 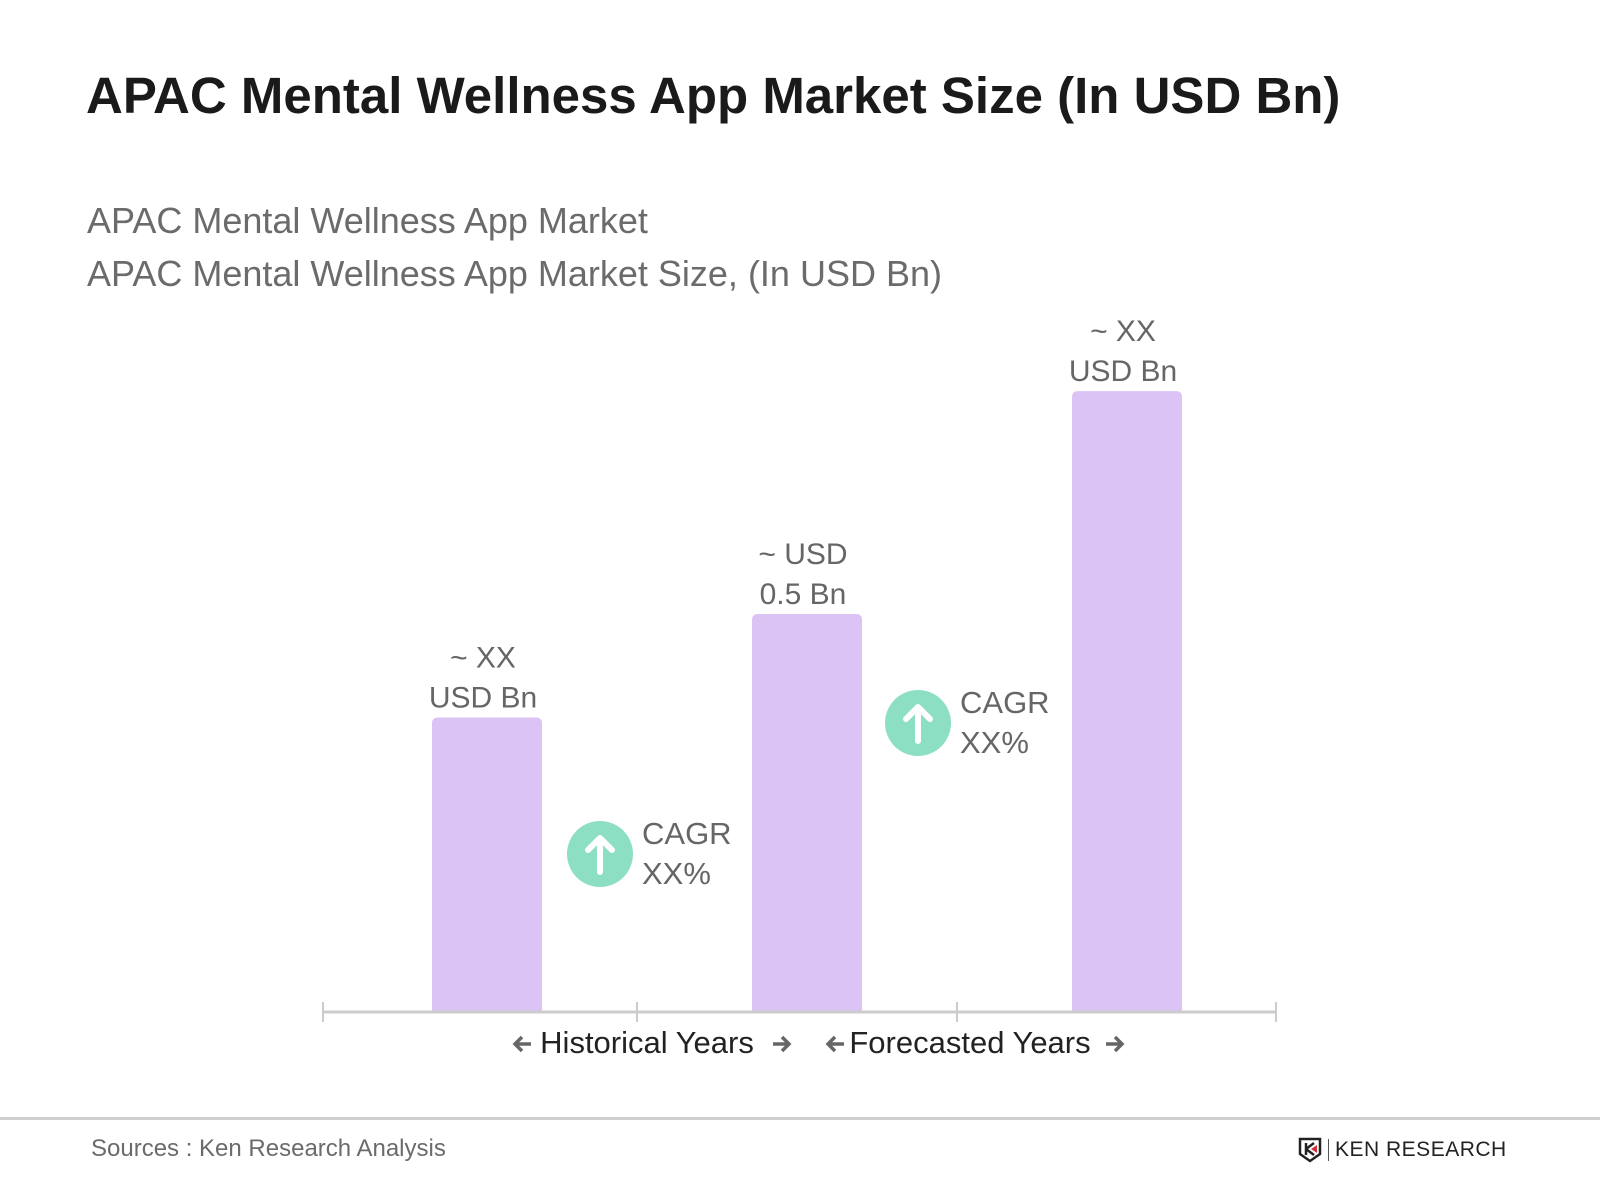 I want to click on logo-text: KEN RESEARCH, so click(x=1421, y=1149).